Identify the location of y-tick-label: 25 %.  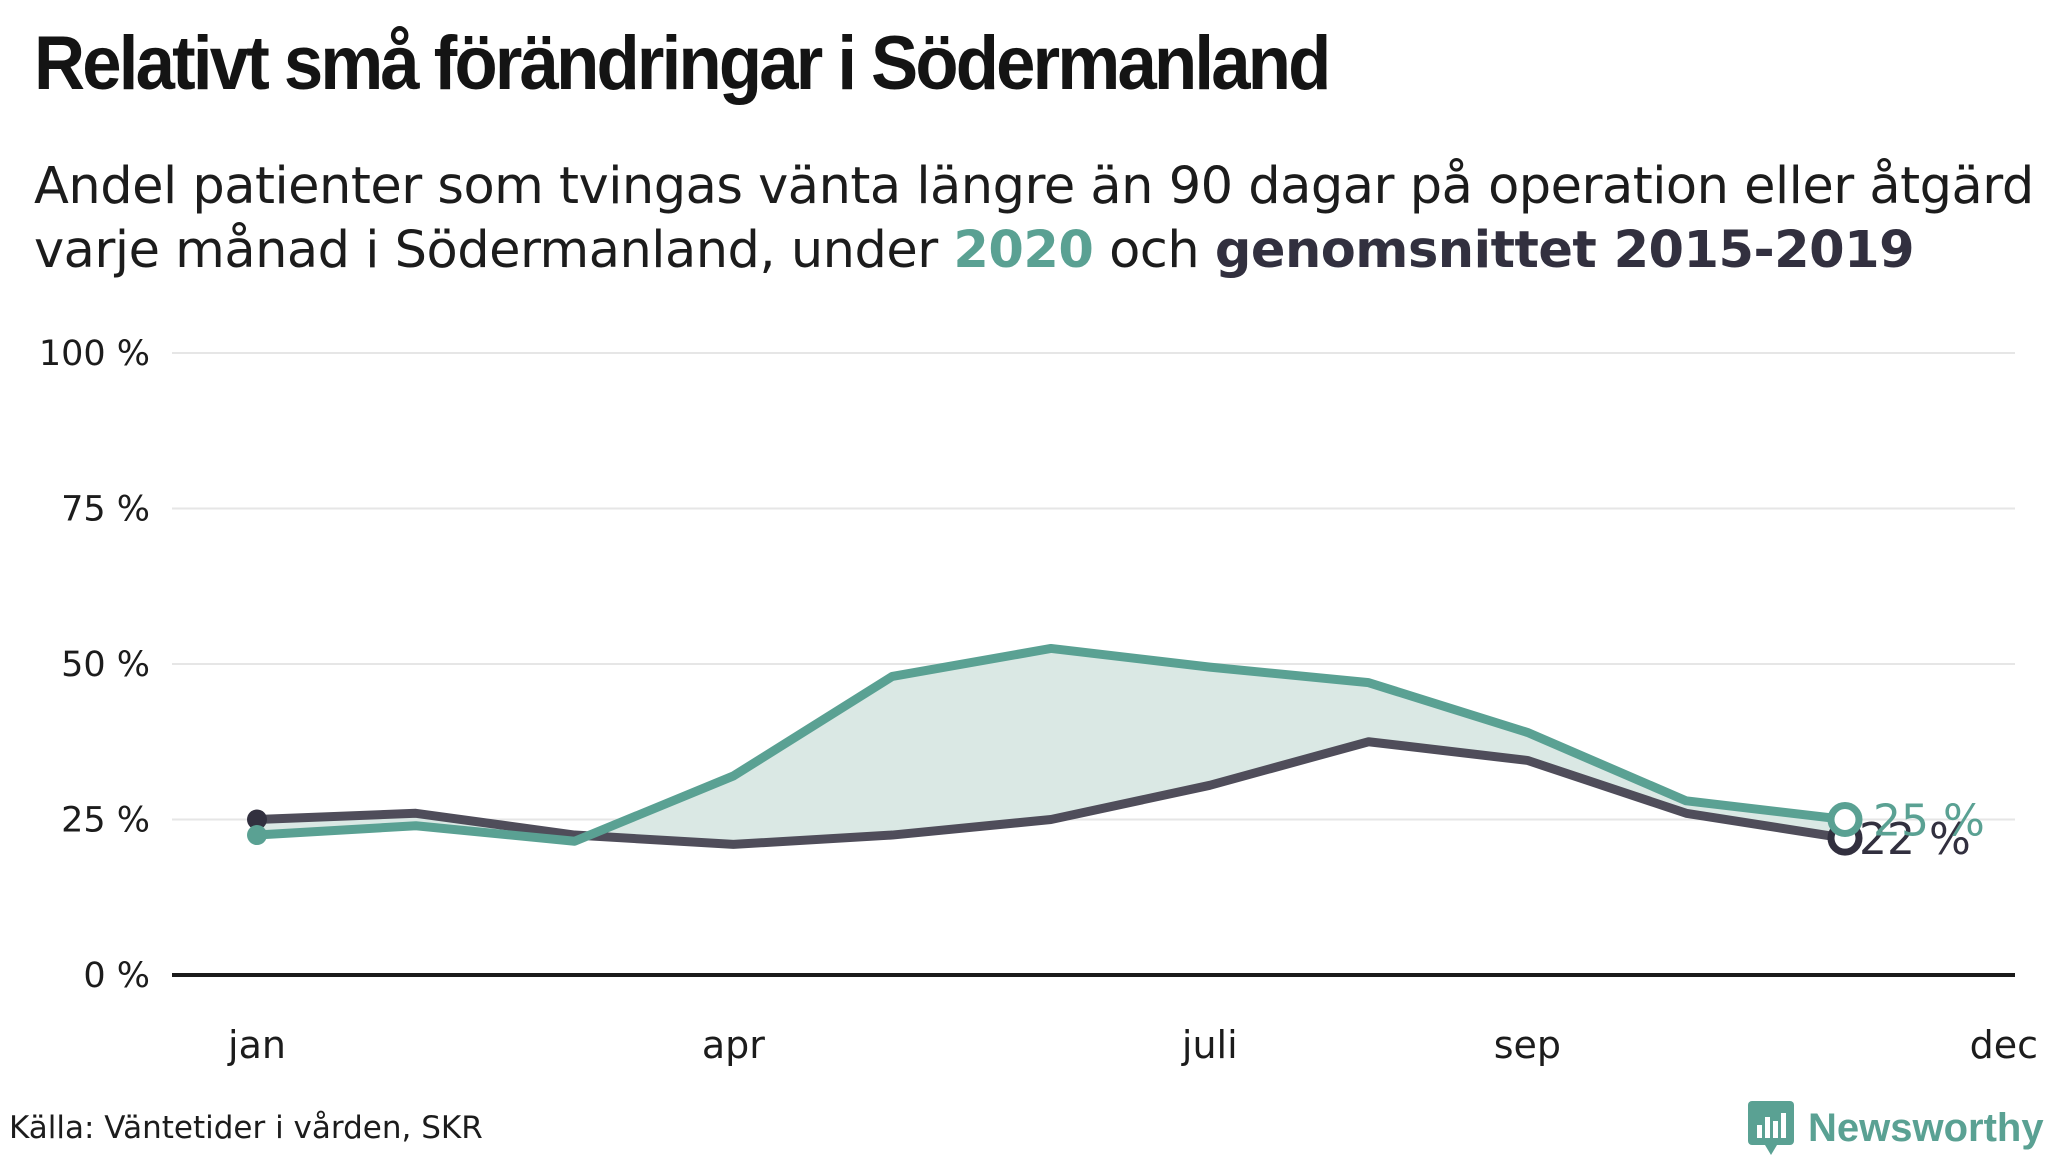
(105, 821).